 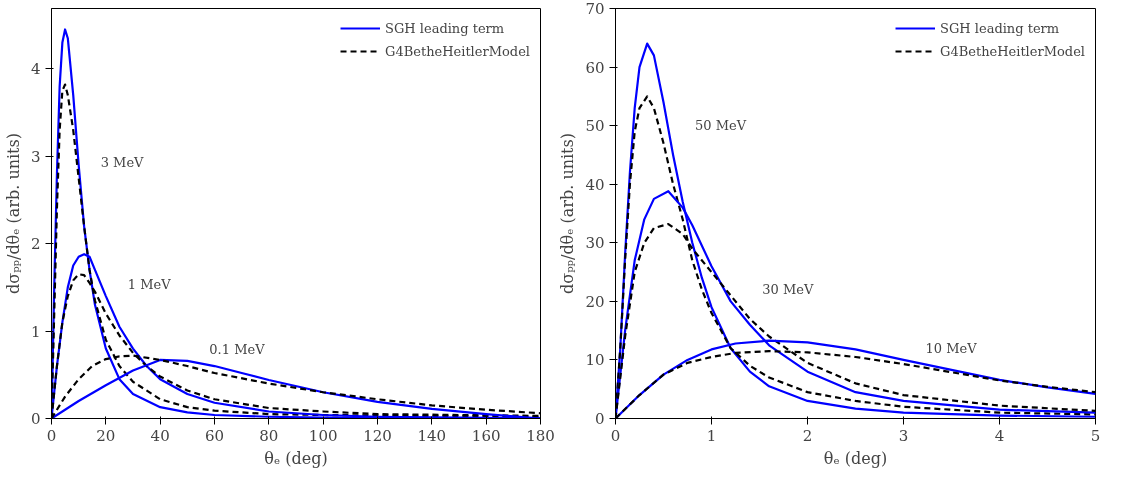 What do you see at coordinates (35, 331) in the screenshot?
I see `y-tick-label: 1` at bounding box center [35, 331].